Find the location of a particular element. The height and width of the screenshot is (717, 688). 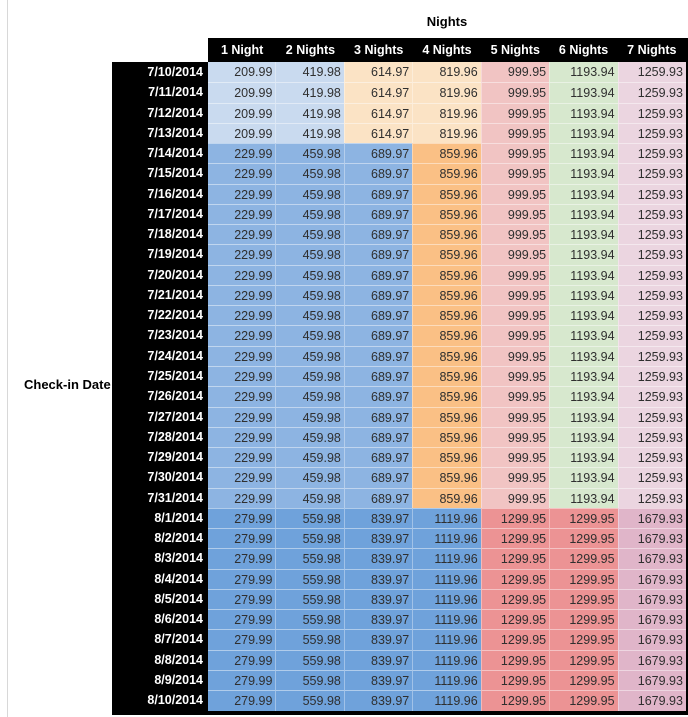

date-cell: 7/17/2014 is located at coordinates (160, 214).